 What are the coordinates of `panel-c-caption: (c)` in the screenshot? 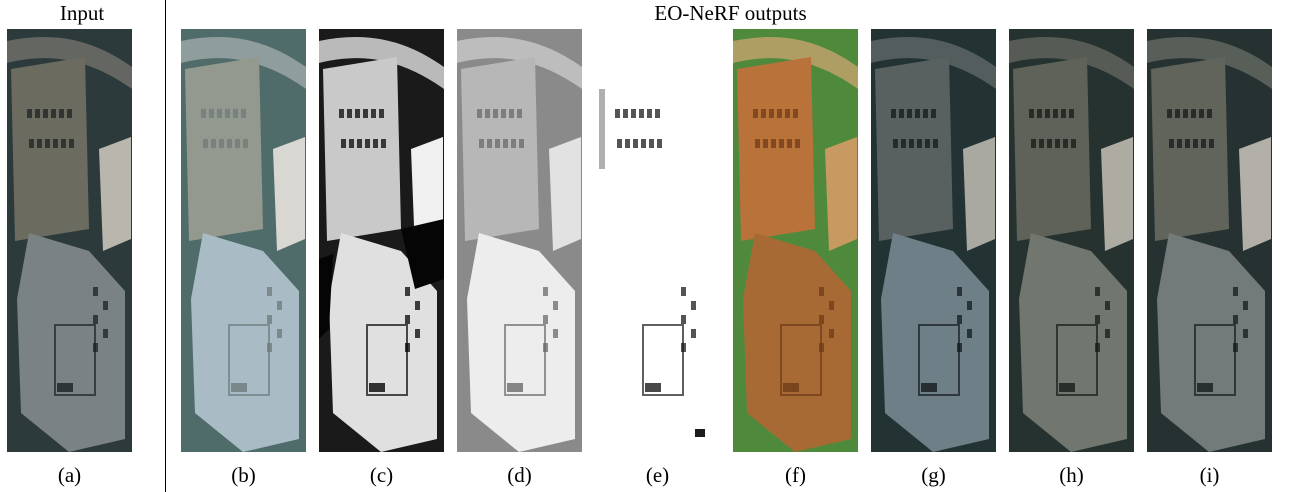 It's located at (381, 475).